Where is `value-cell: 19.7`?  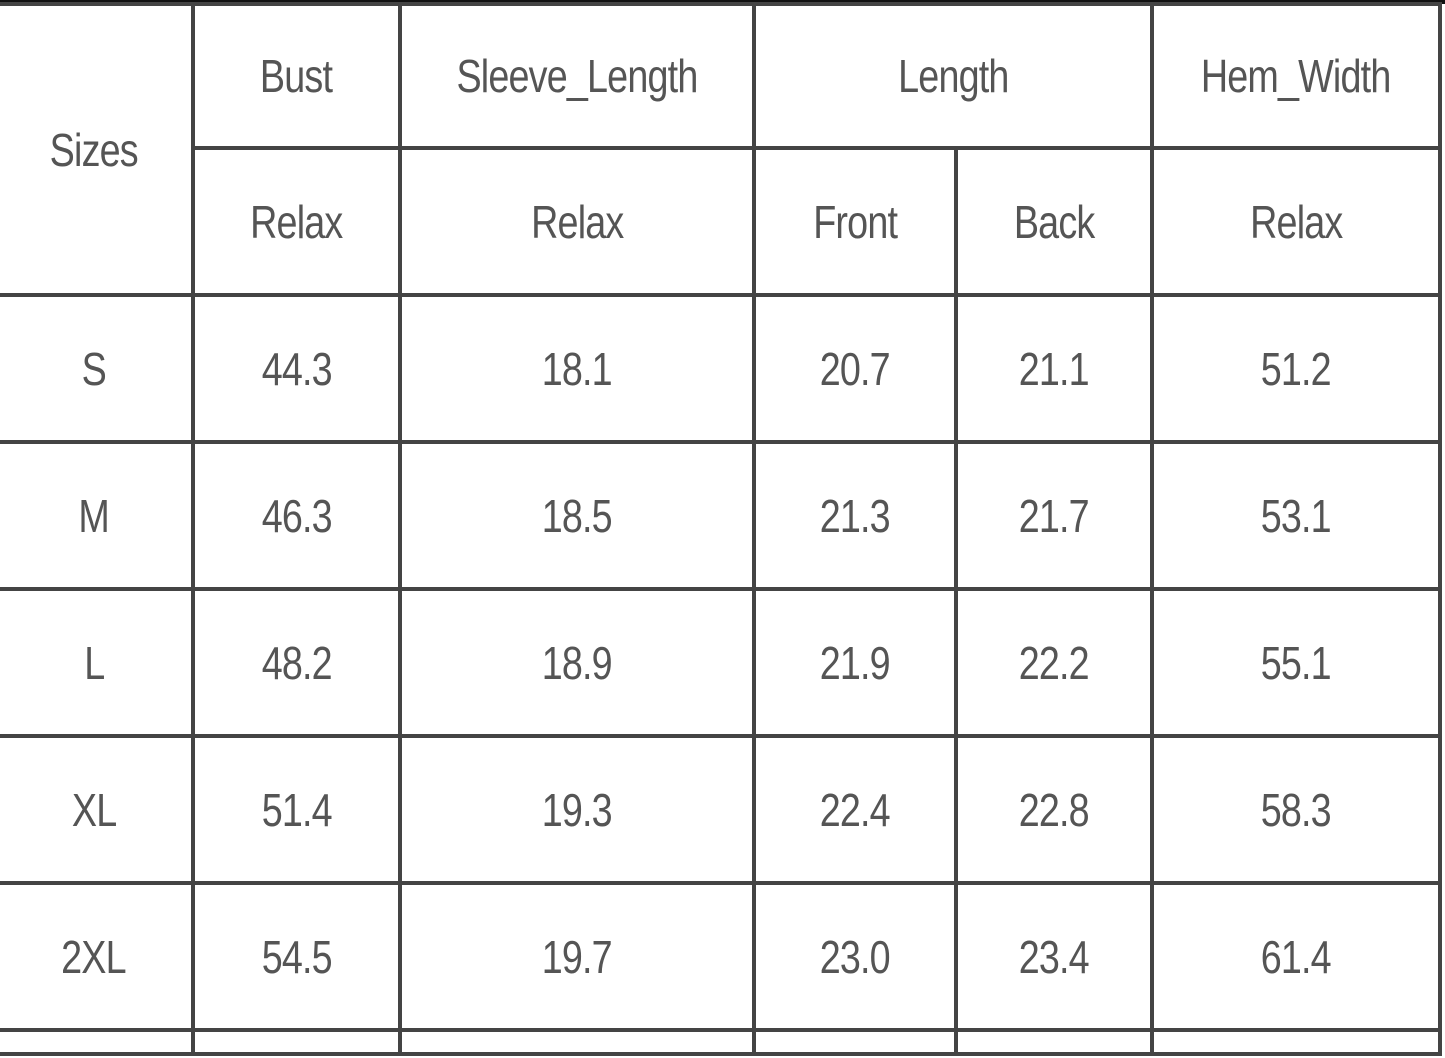 value-cell: 19.7 is located at coordinates (577, 956).